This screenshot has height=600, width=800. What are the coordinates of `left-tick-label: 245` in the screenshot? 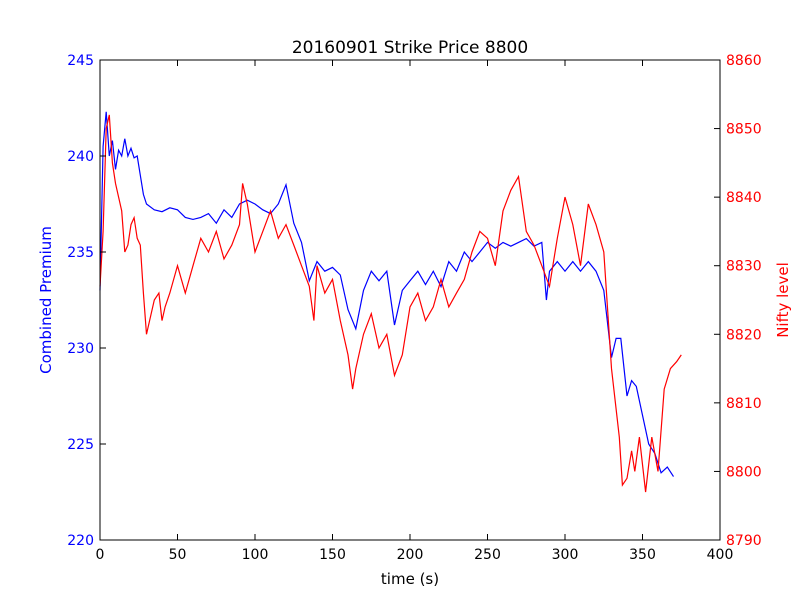 It's located at (80, 61).